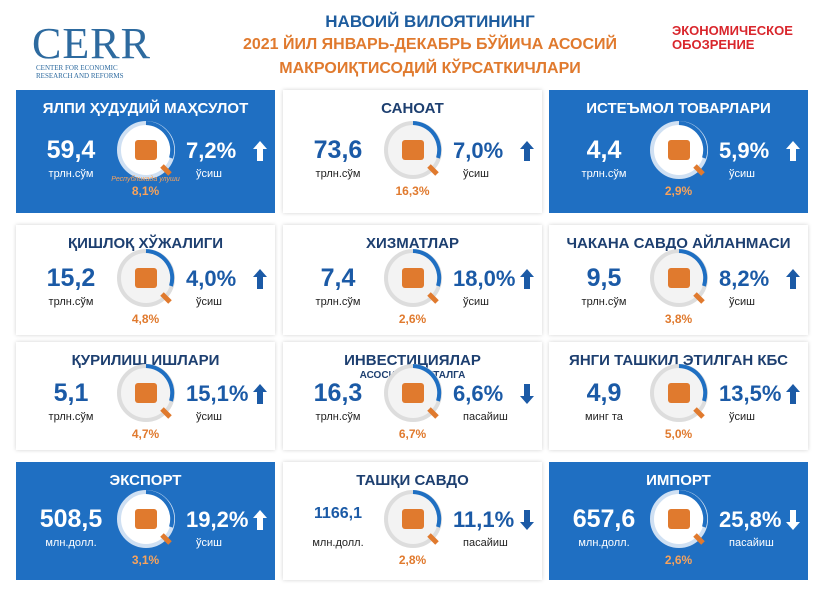 The width and height of the screenshot is (825, 597). I want to click on change: 8,2%, so click(744, 278).